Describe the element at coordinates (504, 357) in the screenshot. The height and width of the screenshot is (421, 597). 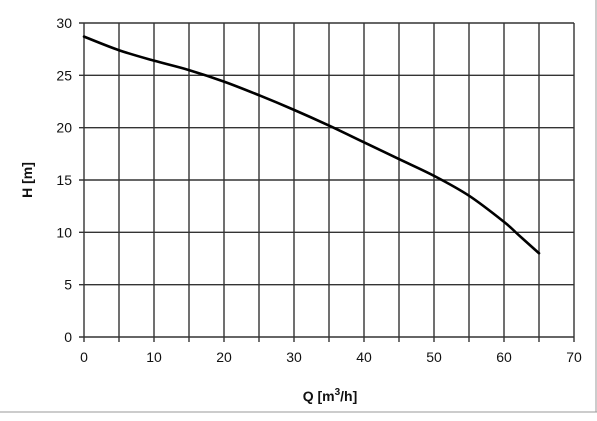
I see `x-tick-label: 60` at that location.